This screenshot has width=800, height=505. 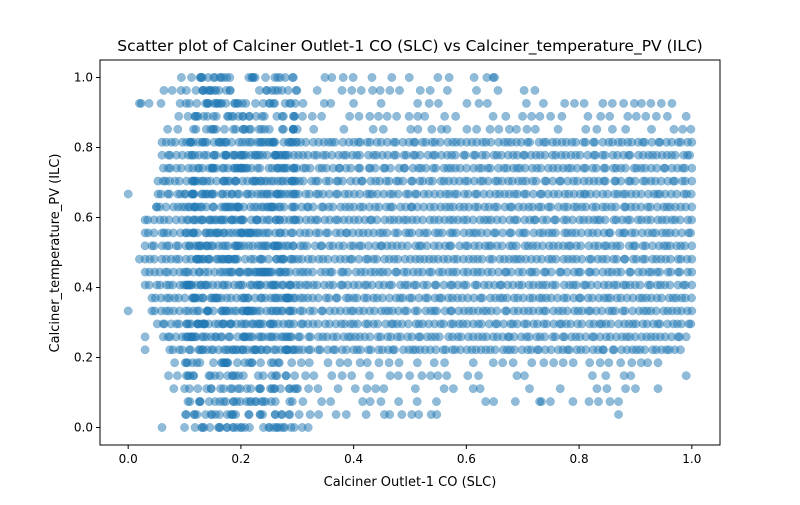 I want to click on x-tick-label: 0.2, so click(x=240, y=459).